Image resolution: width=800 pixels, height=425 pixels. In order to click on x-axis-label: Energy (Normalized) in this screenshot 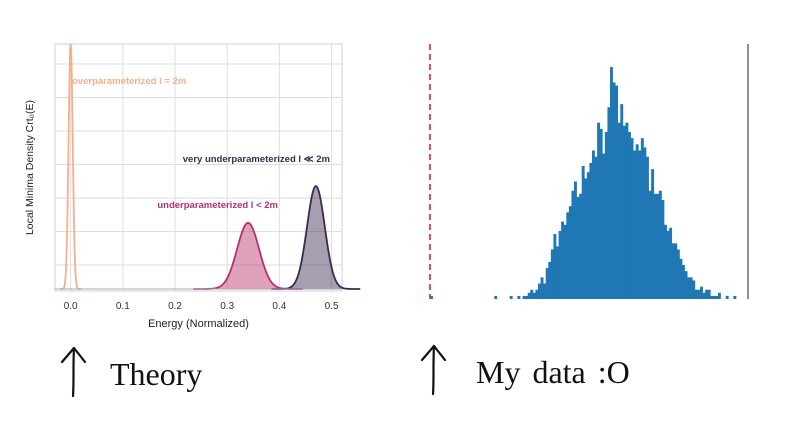, I will do `click(198, 324)`.